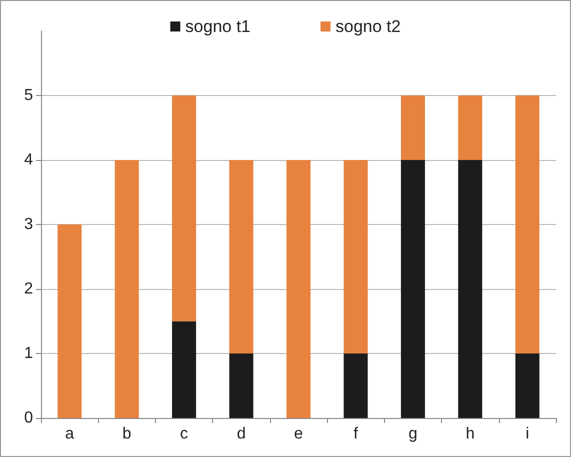 The height and width of the screenshot is (457, 571). Describe the element at coordinates (29, 95) in the screenshot. I see `y-tick-label: 5` at that location.